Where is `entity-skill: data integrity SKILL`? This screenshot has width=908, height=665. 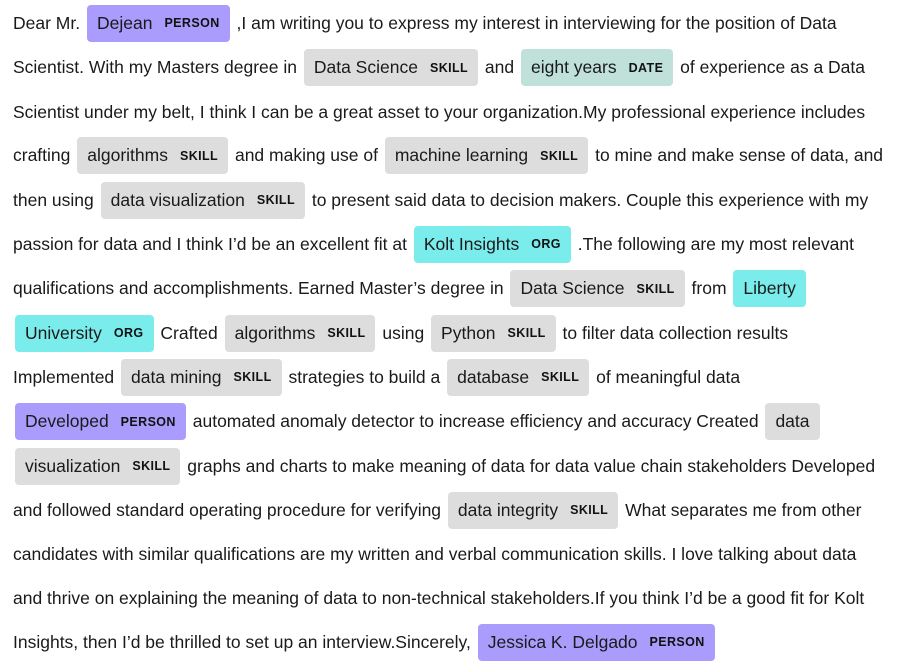 entity-skill: data integrity SKILL is located at coordinates (533, 510).